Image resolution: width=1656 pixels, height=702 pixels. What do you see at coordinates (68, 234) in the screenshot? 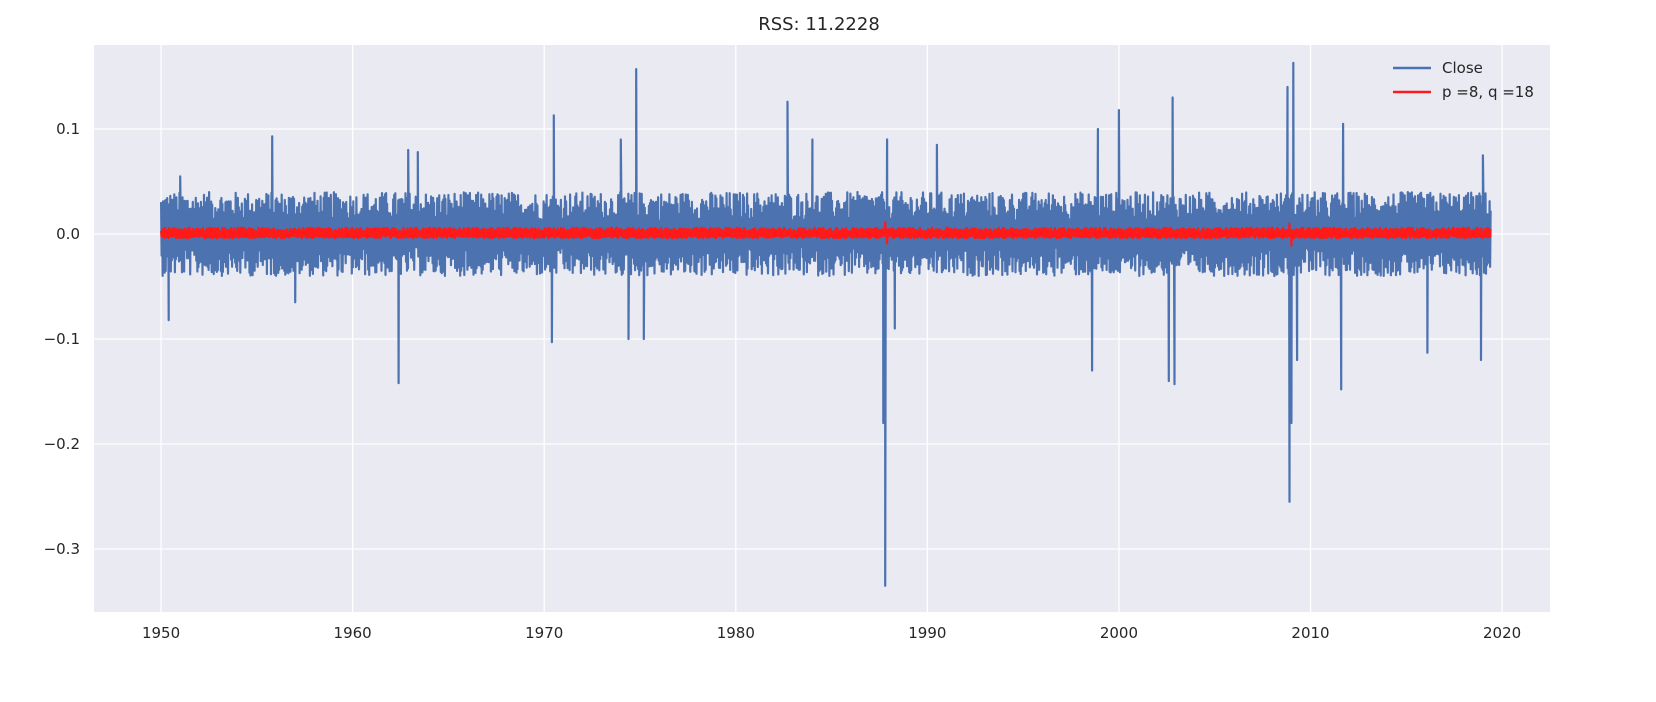
I see `y-tick-label: 0.0` at bounding box center [68, 234].